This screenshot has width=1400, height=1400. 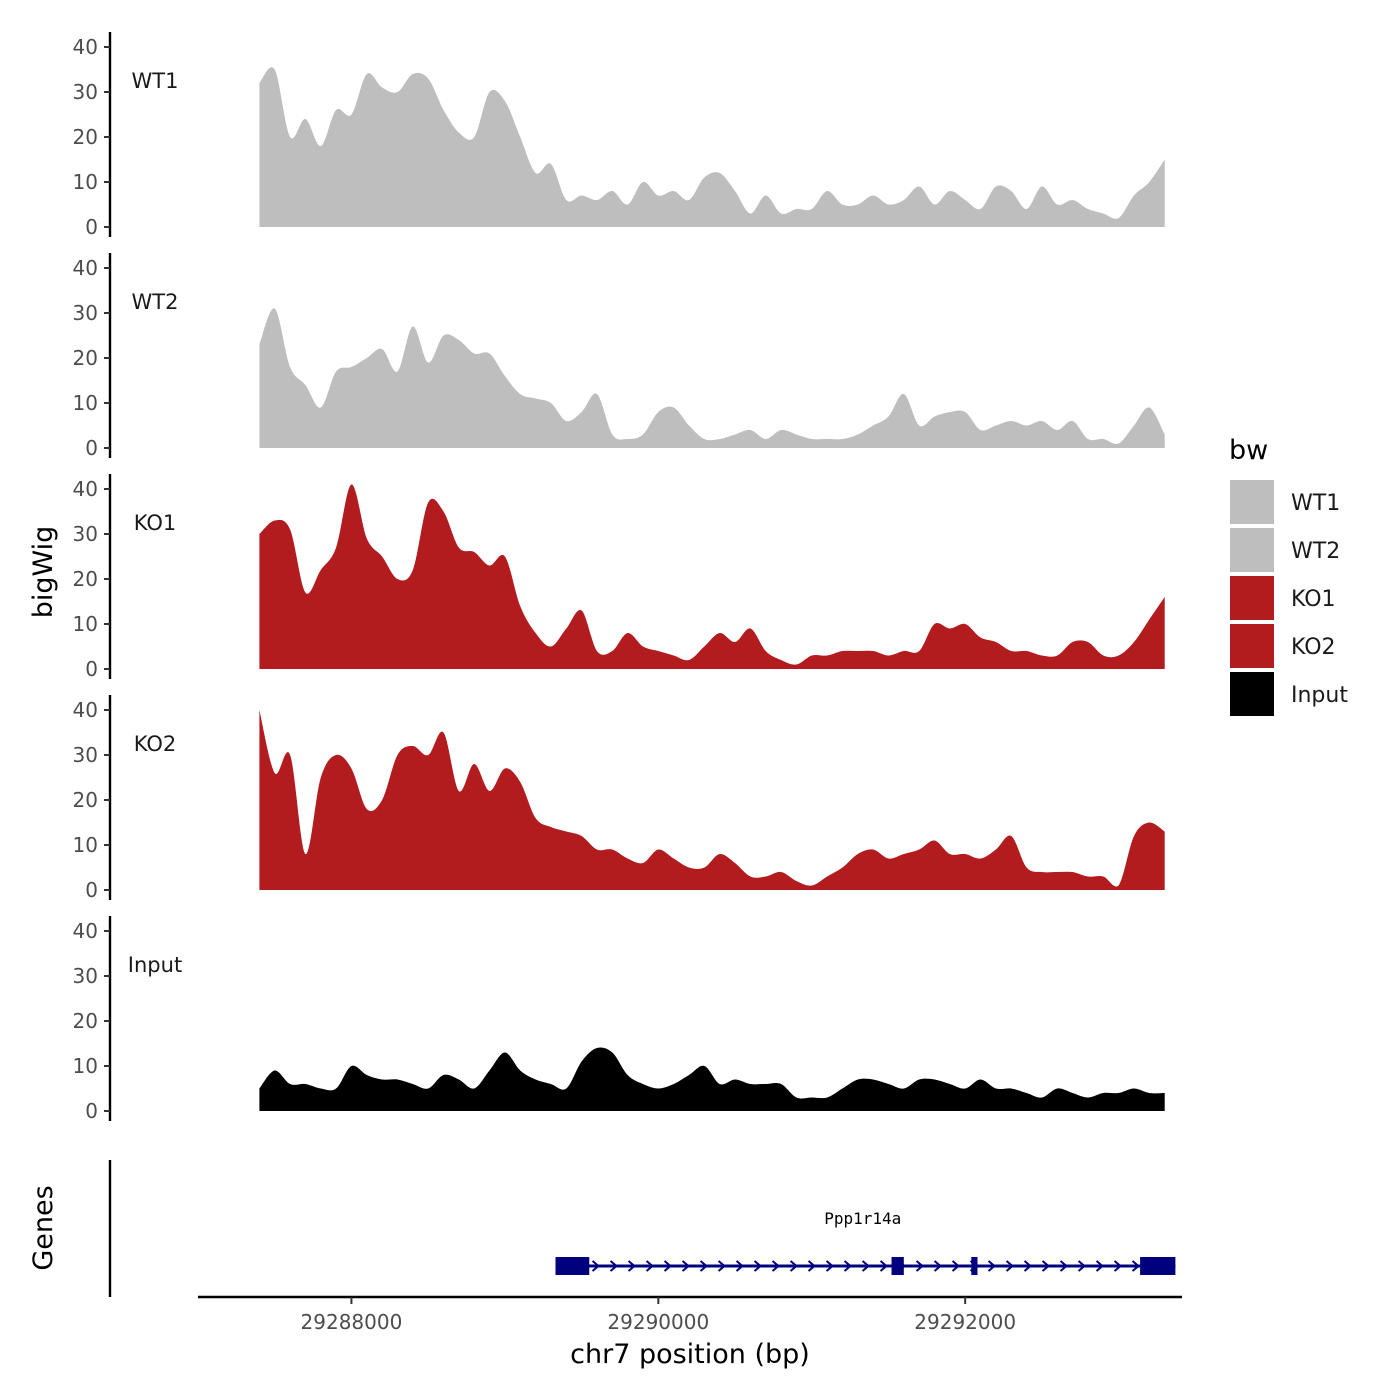 I want to click on gene-track: Ppp1r14a, so click(x=642, y=1228).